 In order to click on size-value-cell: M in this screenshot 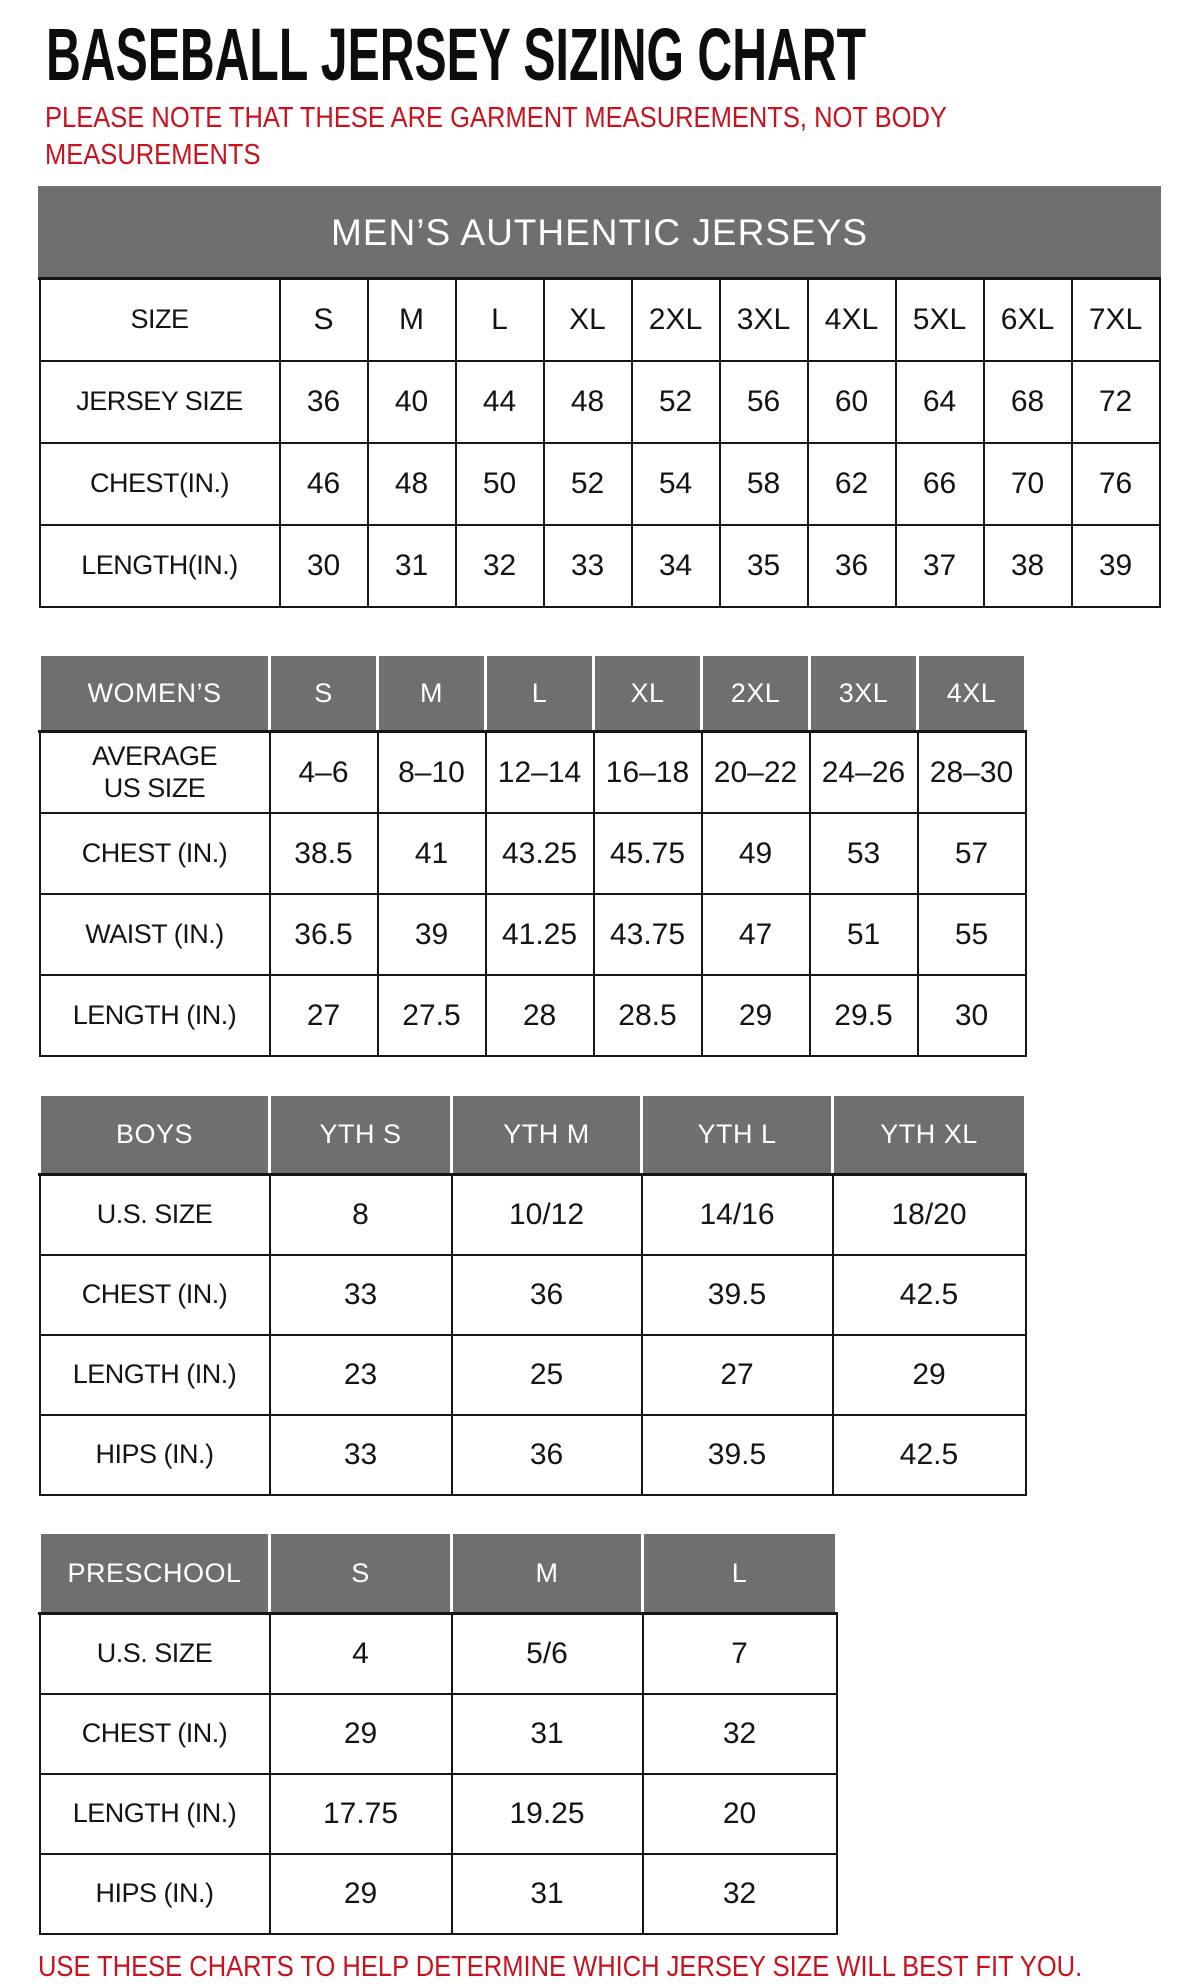, I will do `click(411, 319)`.